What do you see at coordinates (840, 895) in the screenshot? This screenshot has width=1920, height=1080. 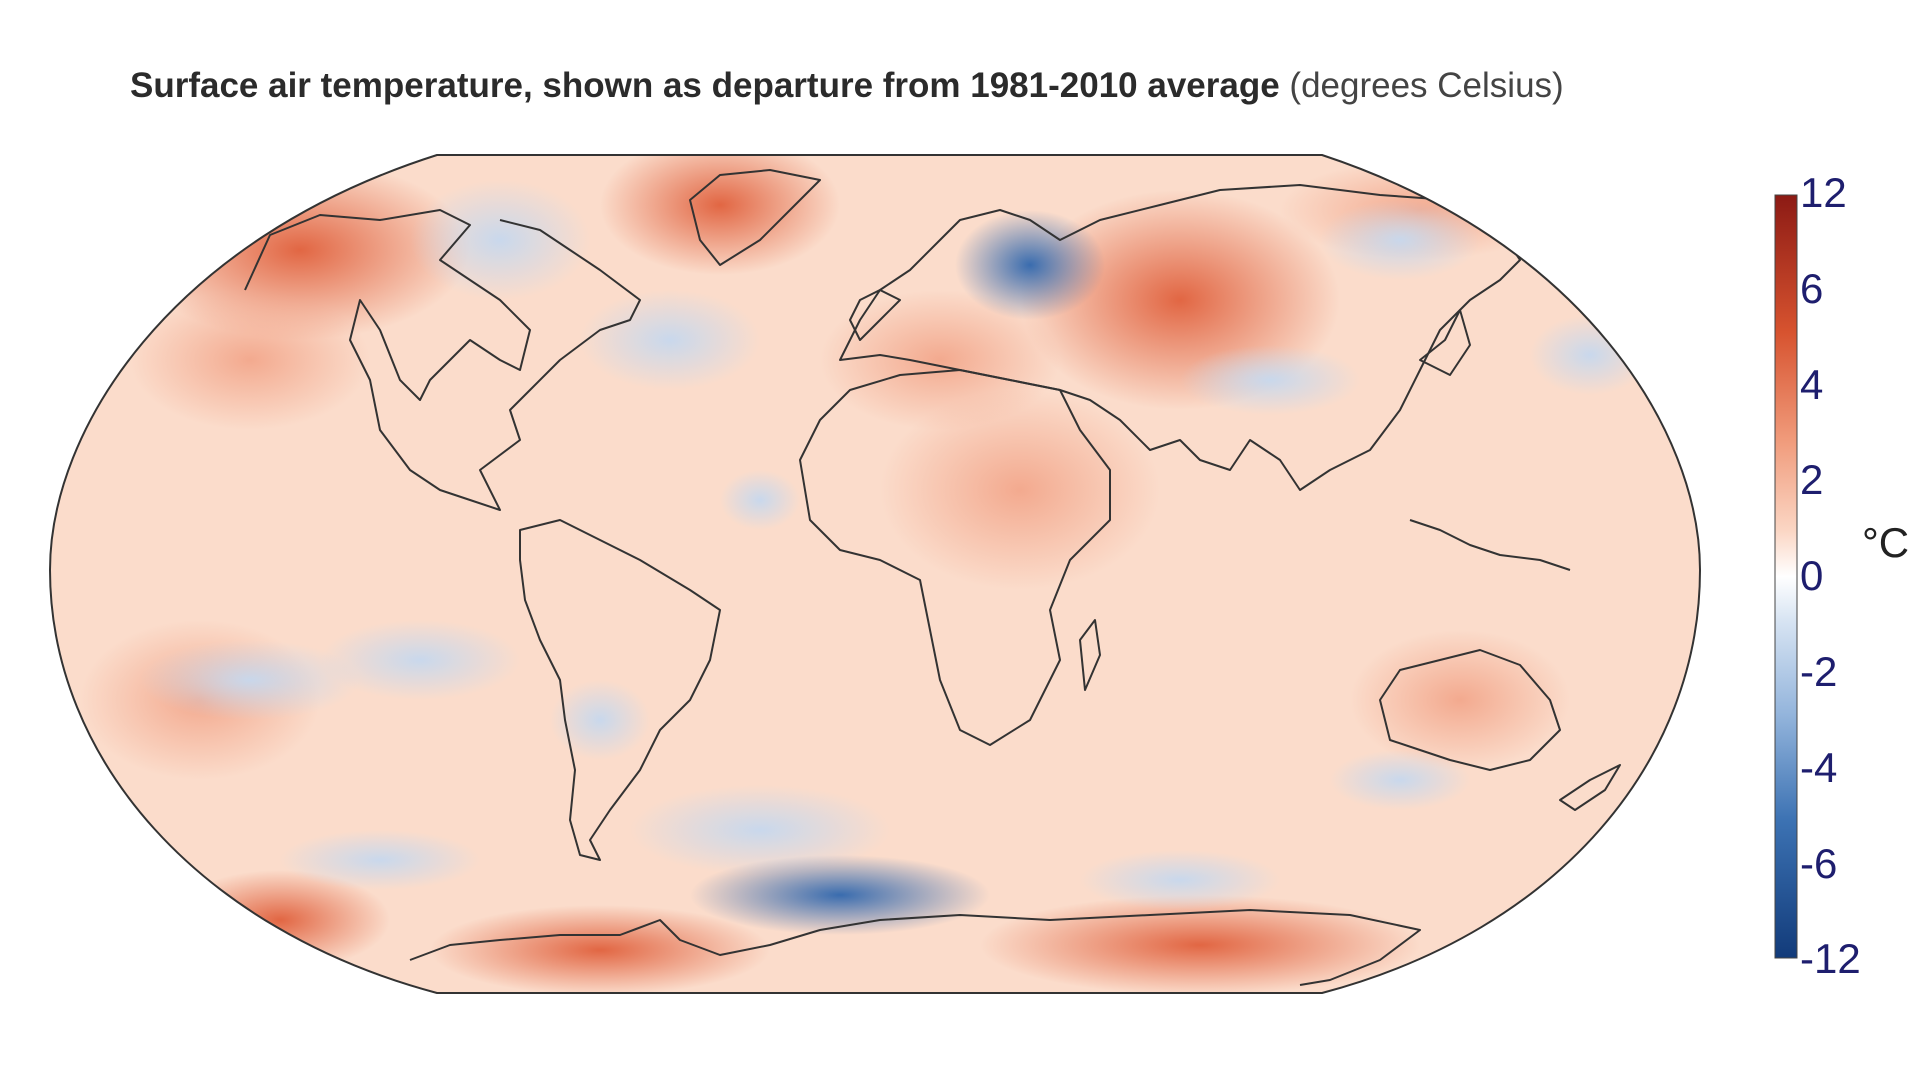 I see `weddell-sea-cold-anomaly` at bounding box center [840, 895].